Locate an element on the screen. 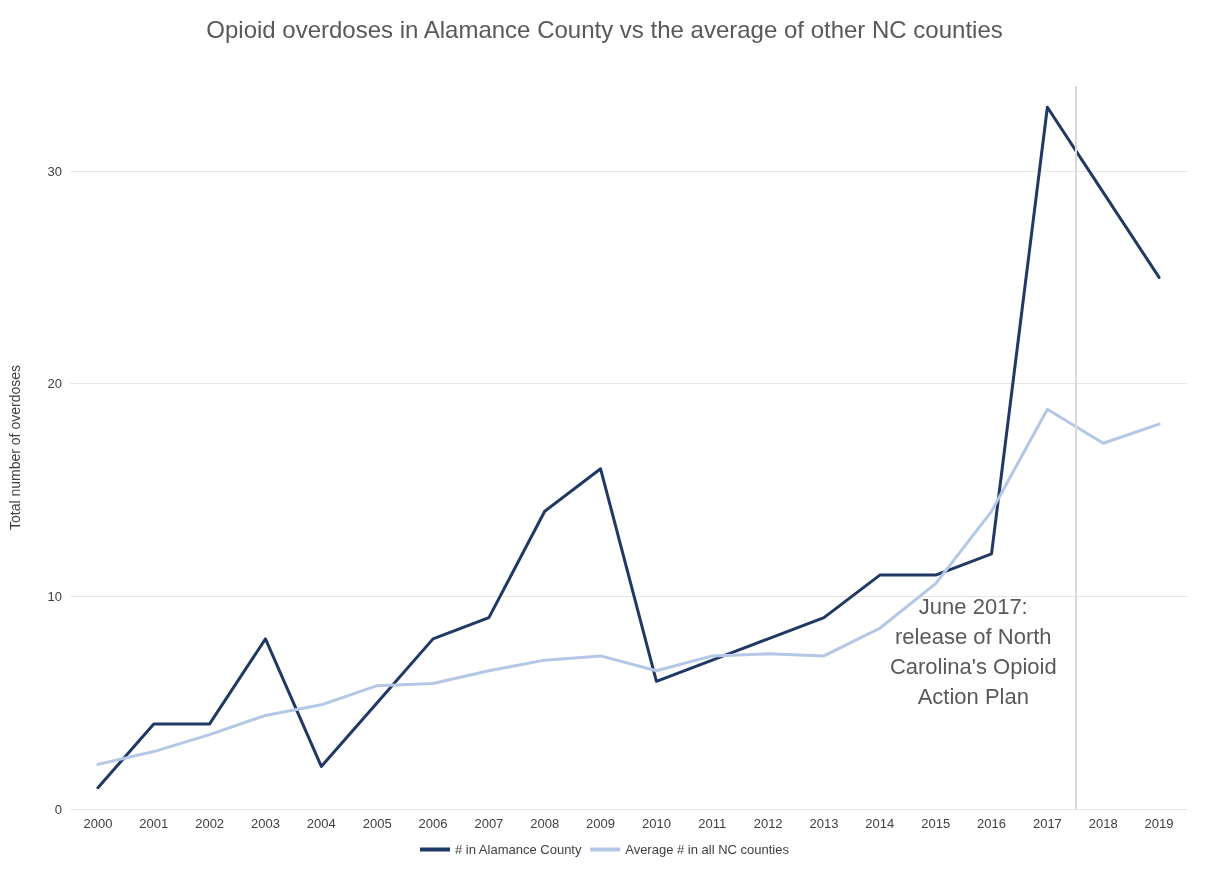 The height and width of the screenshot is (873, 1209). x-tick-label: 2008 is located at coordinates (545, 823).